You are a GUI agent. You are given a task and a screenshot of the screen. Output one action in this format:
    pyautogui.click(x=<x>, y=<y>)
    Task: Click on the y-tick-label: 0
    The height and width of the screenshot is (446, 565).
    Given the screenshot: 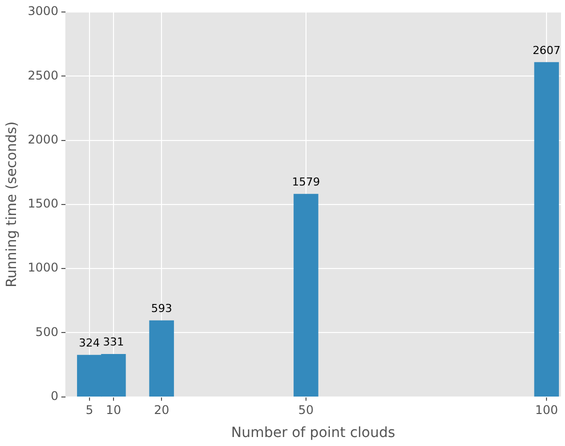 What is the action you would take?
    pyautogui.click(x=54, y=395)
    